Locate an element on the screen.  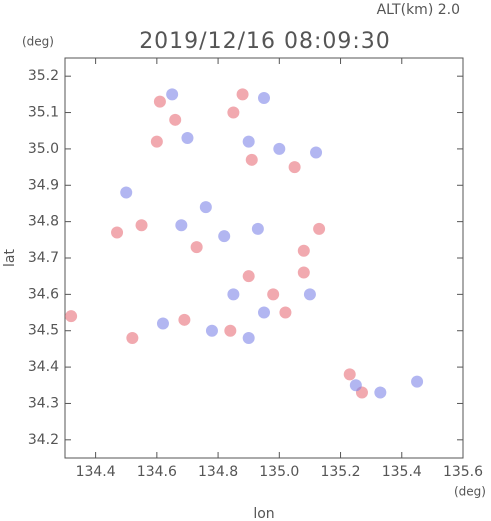
y-tick-label: 34.2 is located at coordinates (43, 440).